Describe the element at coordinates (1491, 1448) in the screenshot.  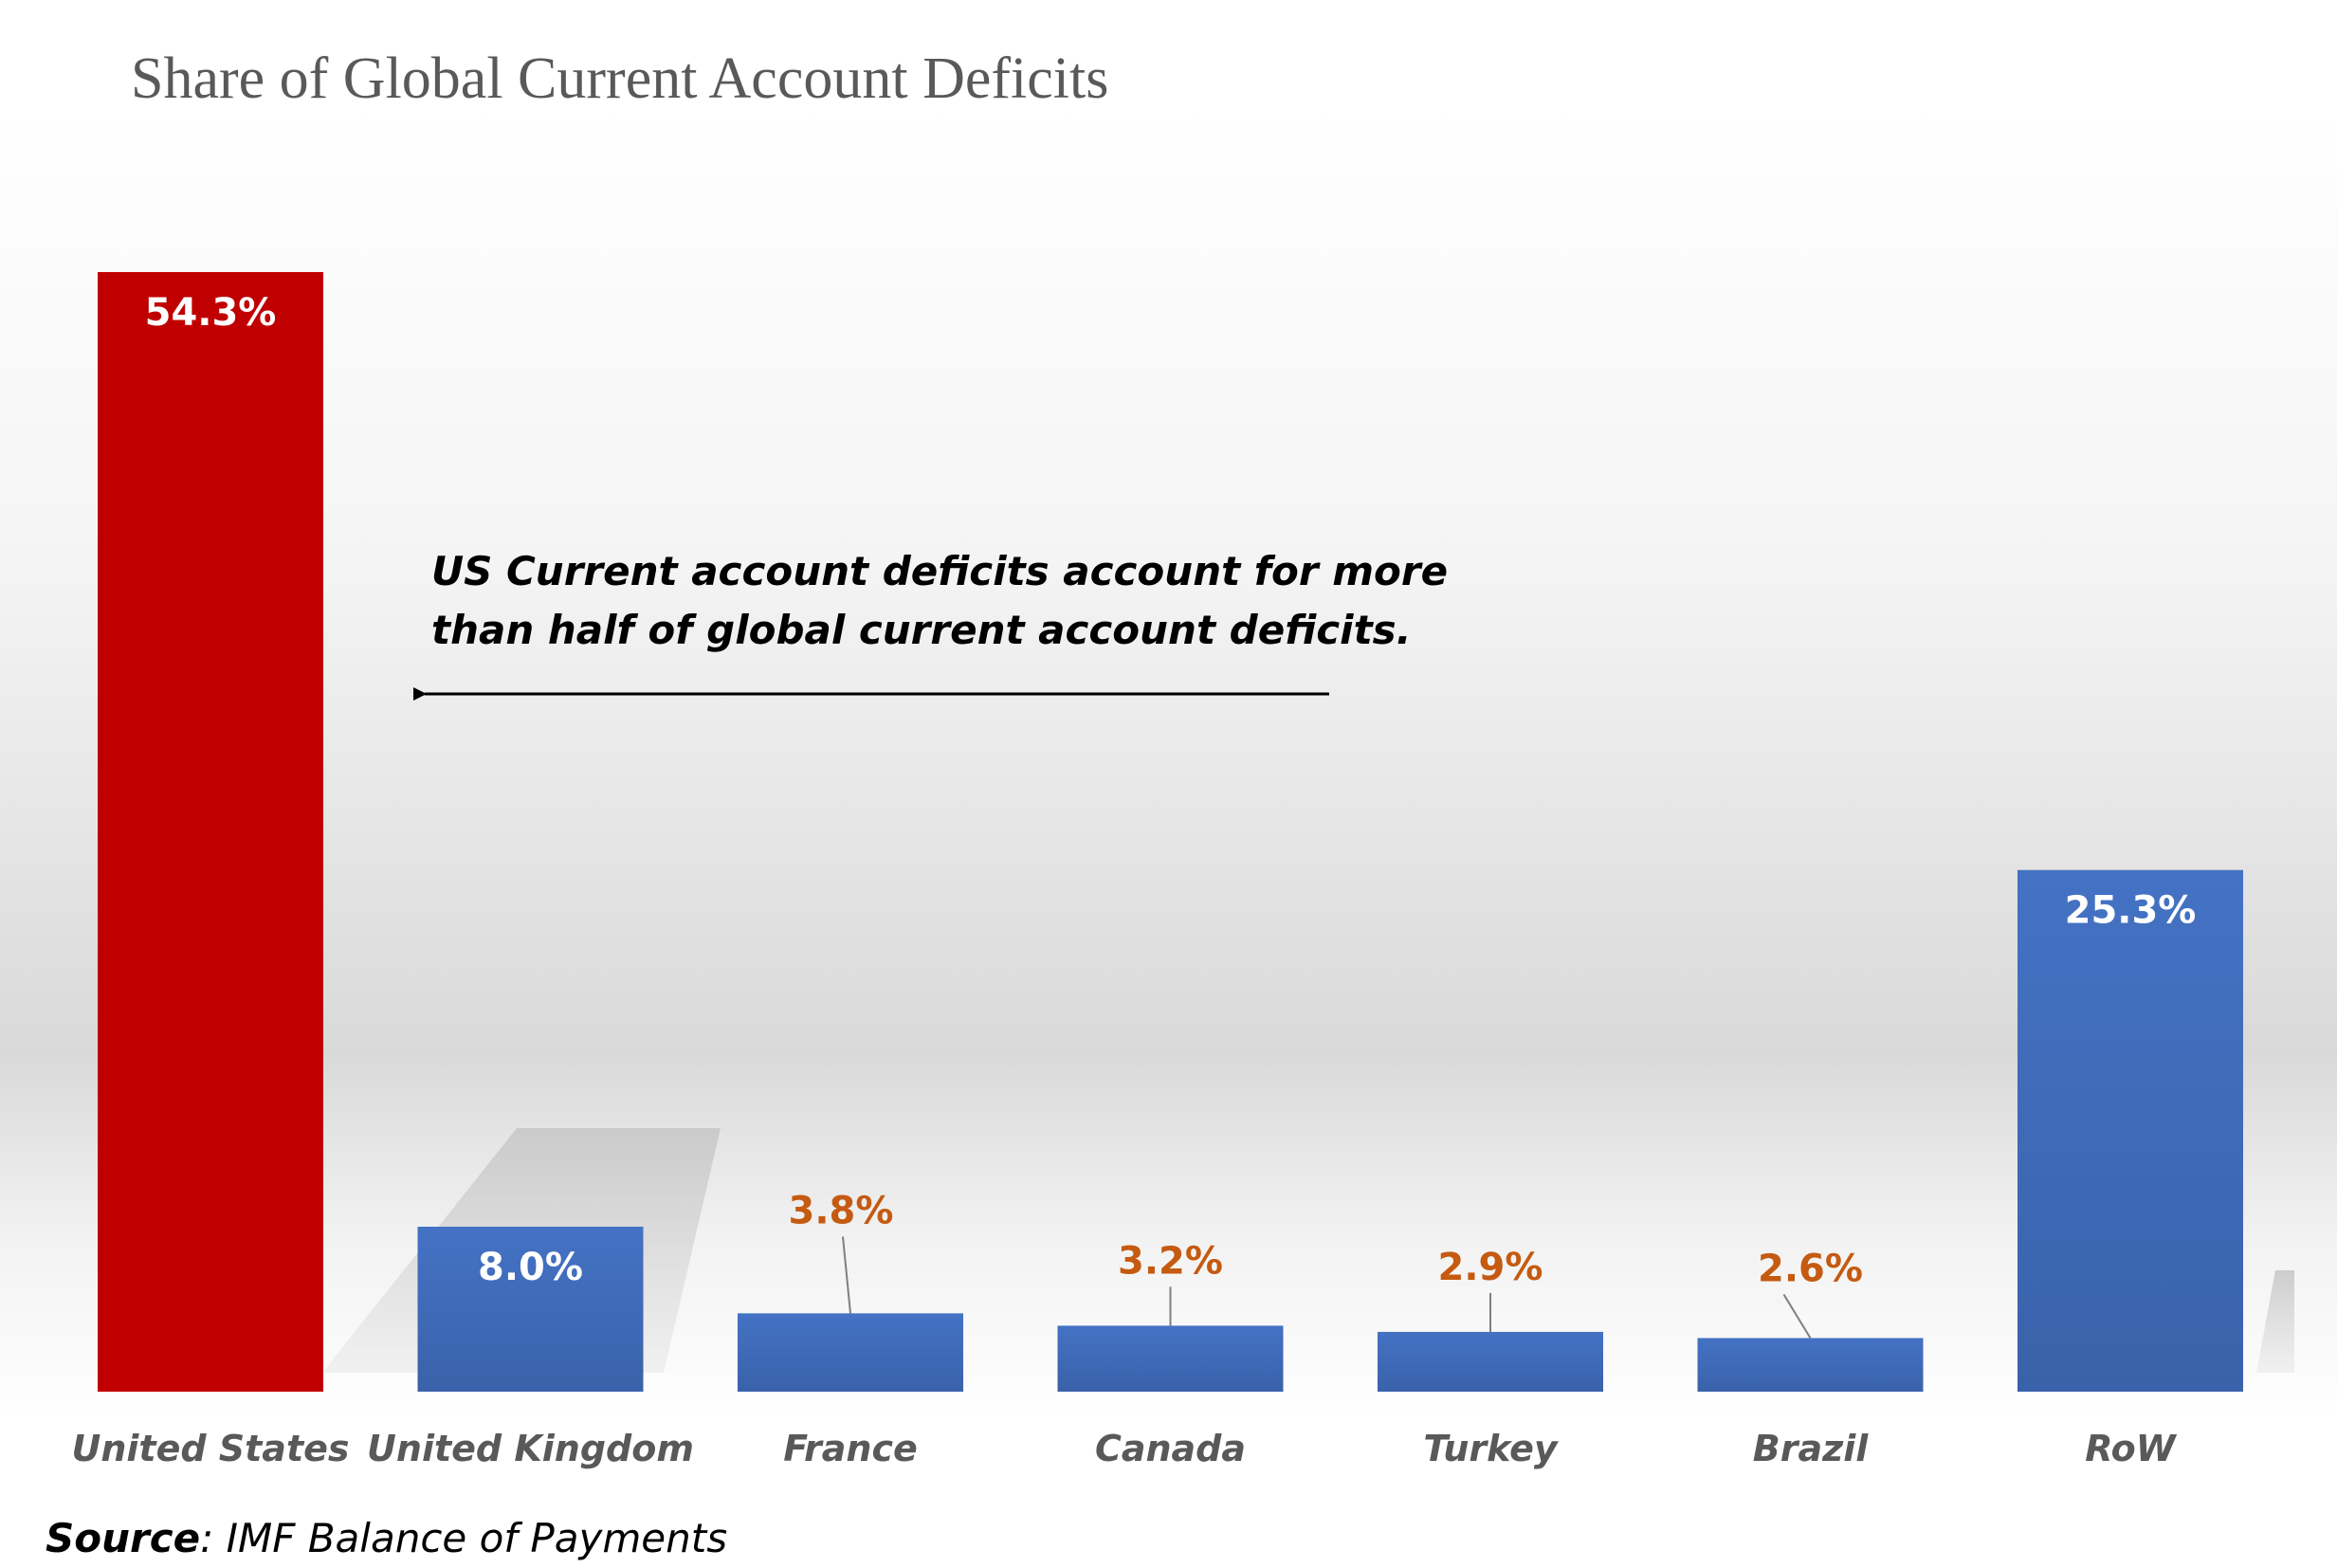
I see `category-label: Turkey` at that location.